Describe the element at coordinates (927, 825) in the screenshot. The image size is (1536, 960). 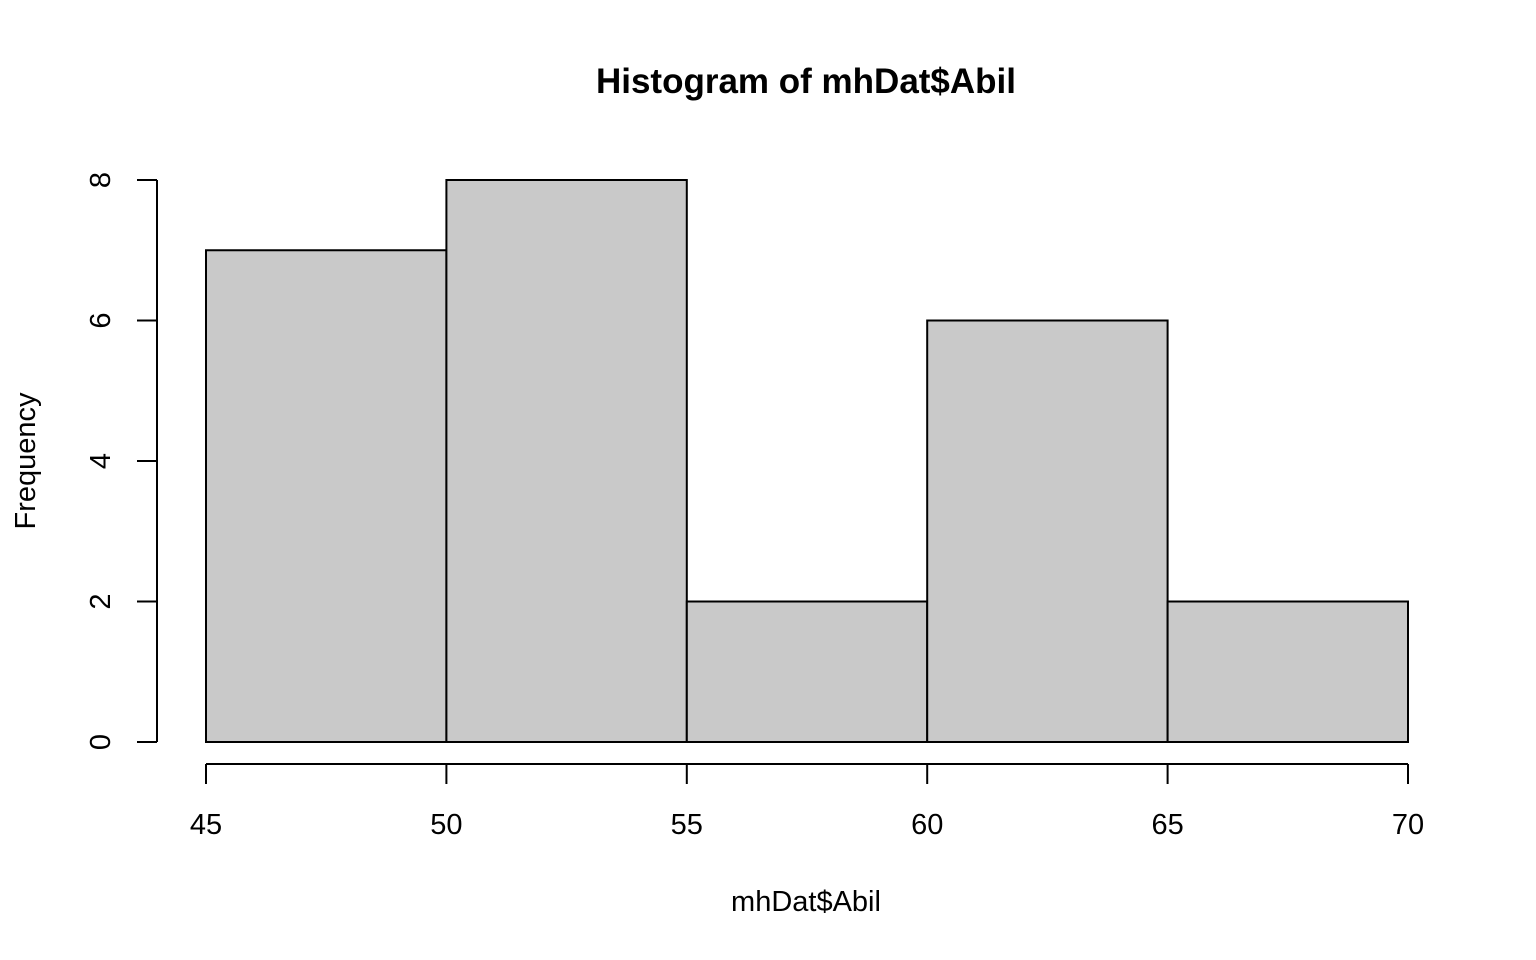
I see `x-tick-label: 60` at that location.